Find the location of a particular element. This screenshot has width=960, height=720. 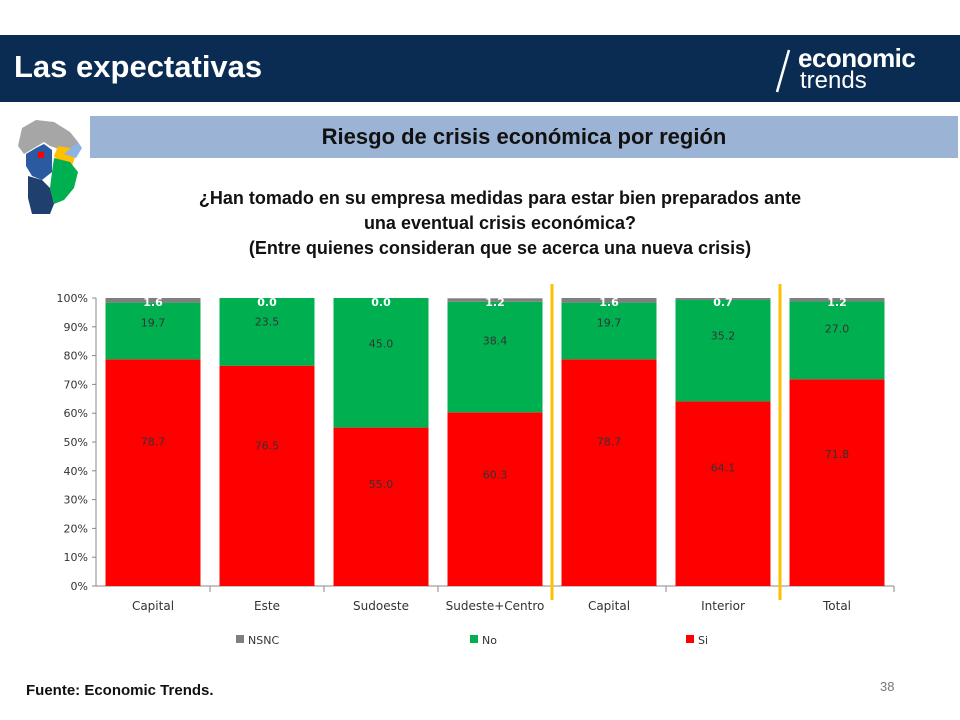

y-tick-label: 40% is located at coordinates (76, 471).